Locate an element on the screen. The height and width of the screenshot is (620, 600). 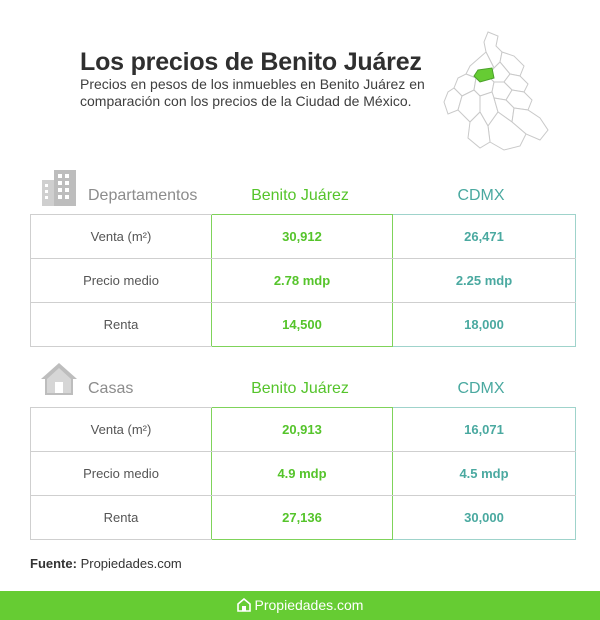
benito-juarez-value: 27,136 is located at coordinates (302, 517).